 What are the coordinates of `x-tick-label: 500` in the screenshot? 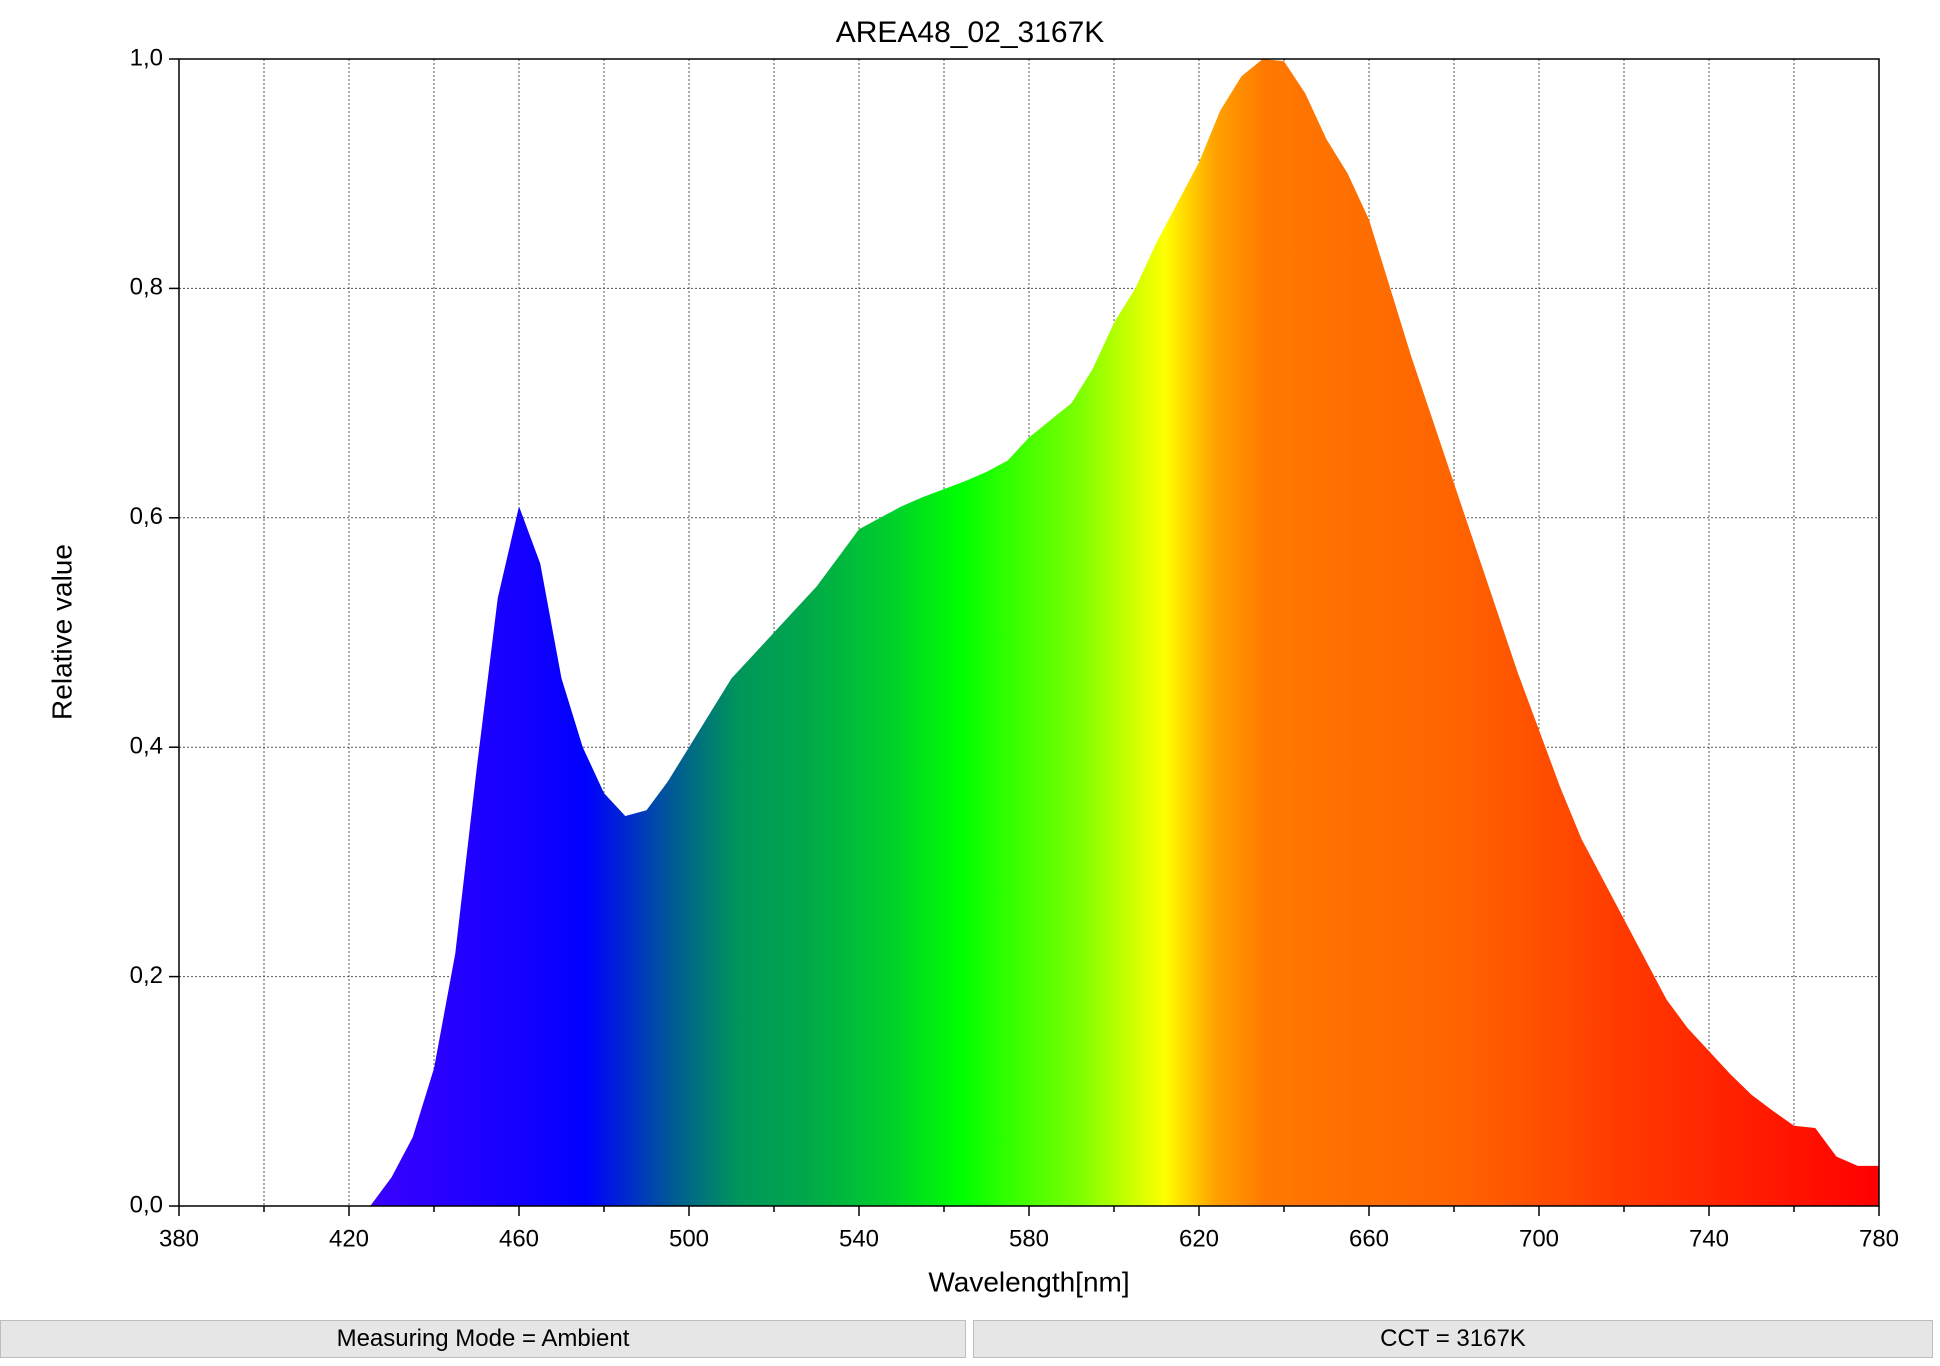 It's located at (689, 1238).